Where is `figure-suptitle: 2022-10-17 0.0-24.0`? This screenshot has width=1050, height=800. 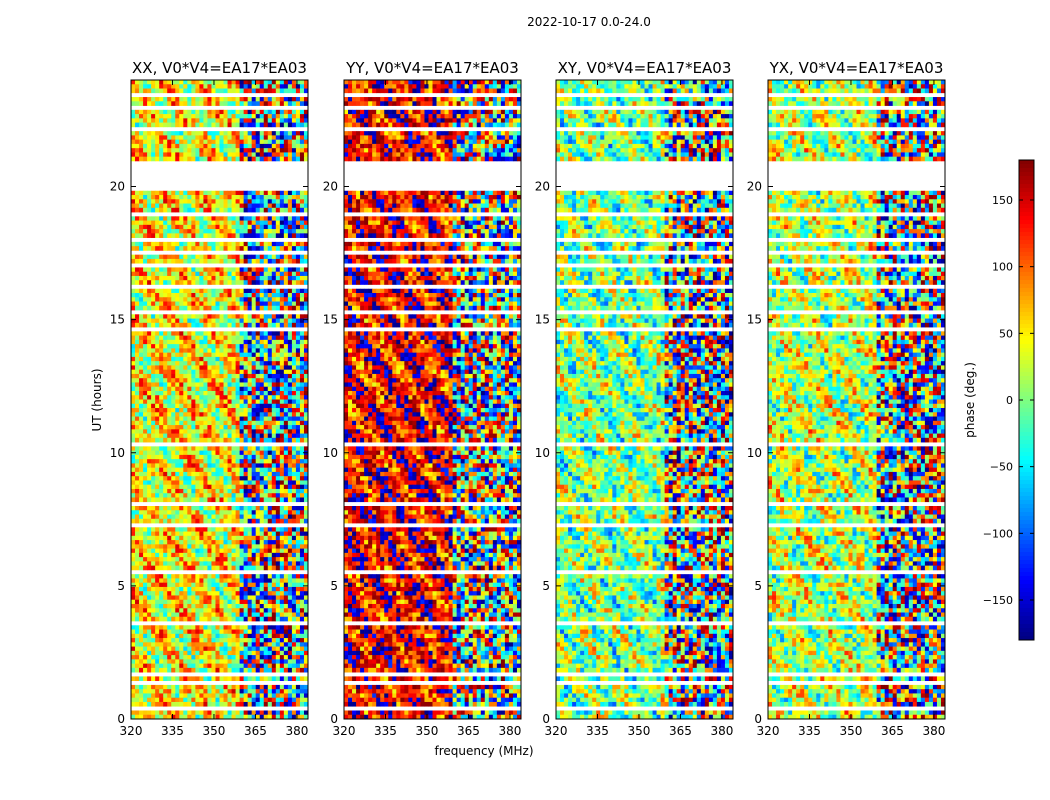 figure-suptitle: 2022-10-17 0.0-24.0 is located at coordinates (589, 22).